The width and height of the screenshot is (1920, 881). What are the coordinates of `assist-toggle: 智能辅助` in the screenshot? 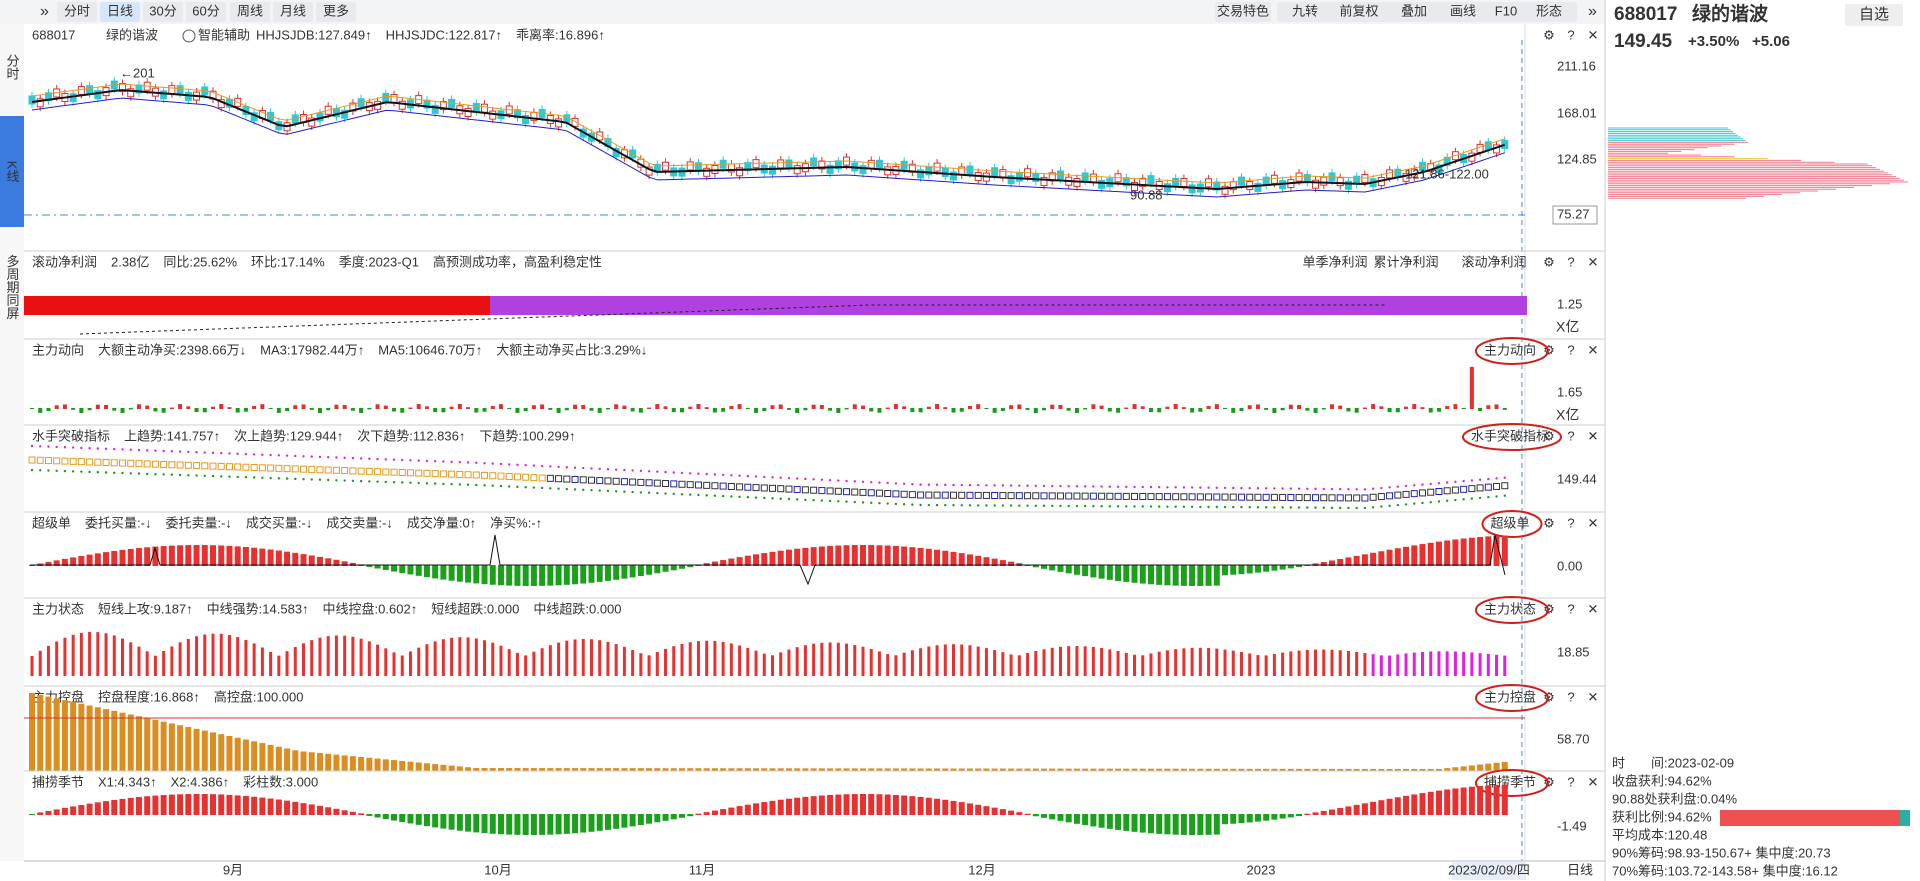 It's located at (224, 34).